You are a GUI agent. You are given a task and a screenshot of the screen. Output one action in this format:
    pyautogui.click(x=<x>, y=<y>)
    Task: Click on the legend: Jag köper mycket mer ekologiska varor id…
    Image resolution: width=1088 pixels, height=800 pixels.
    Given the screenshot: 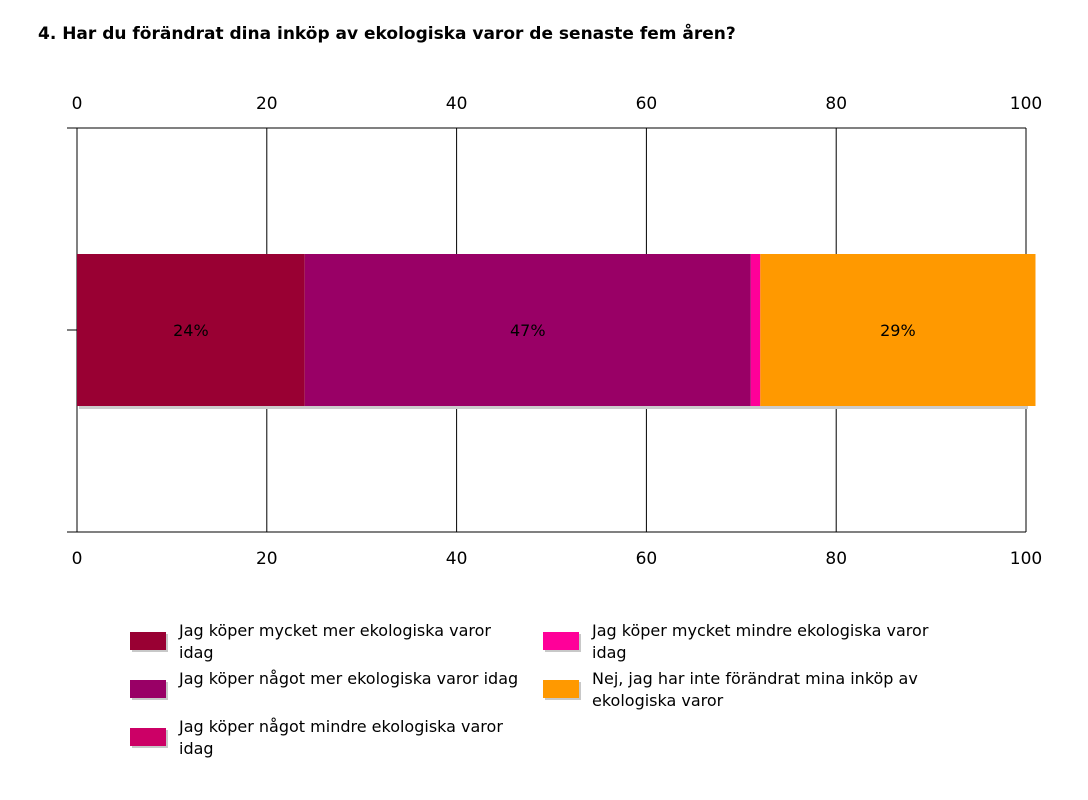 What is the action you would take?
    pyautogui.click(x=560, y=695)
    